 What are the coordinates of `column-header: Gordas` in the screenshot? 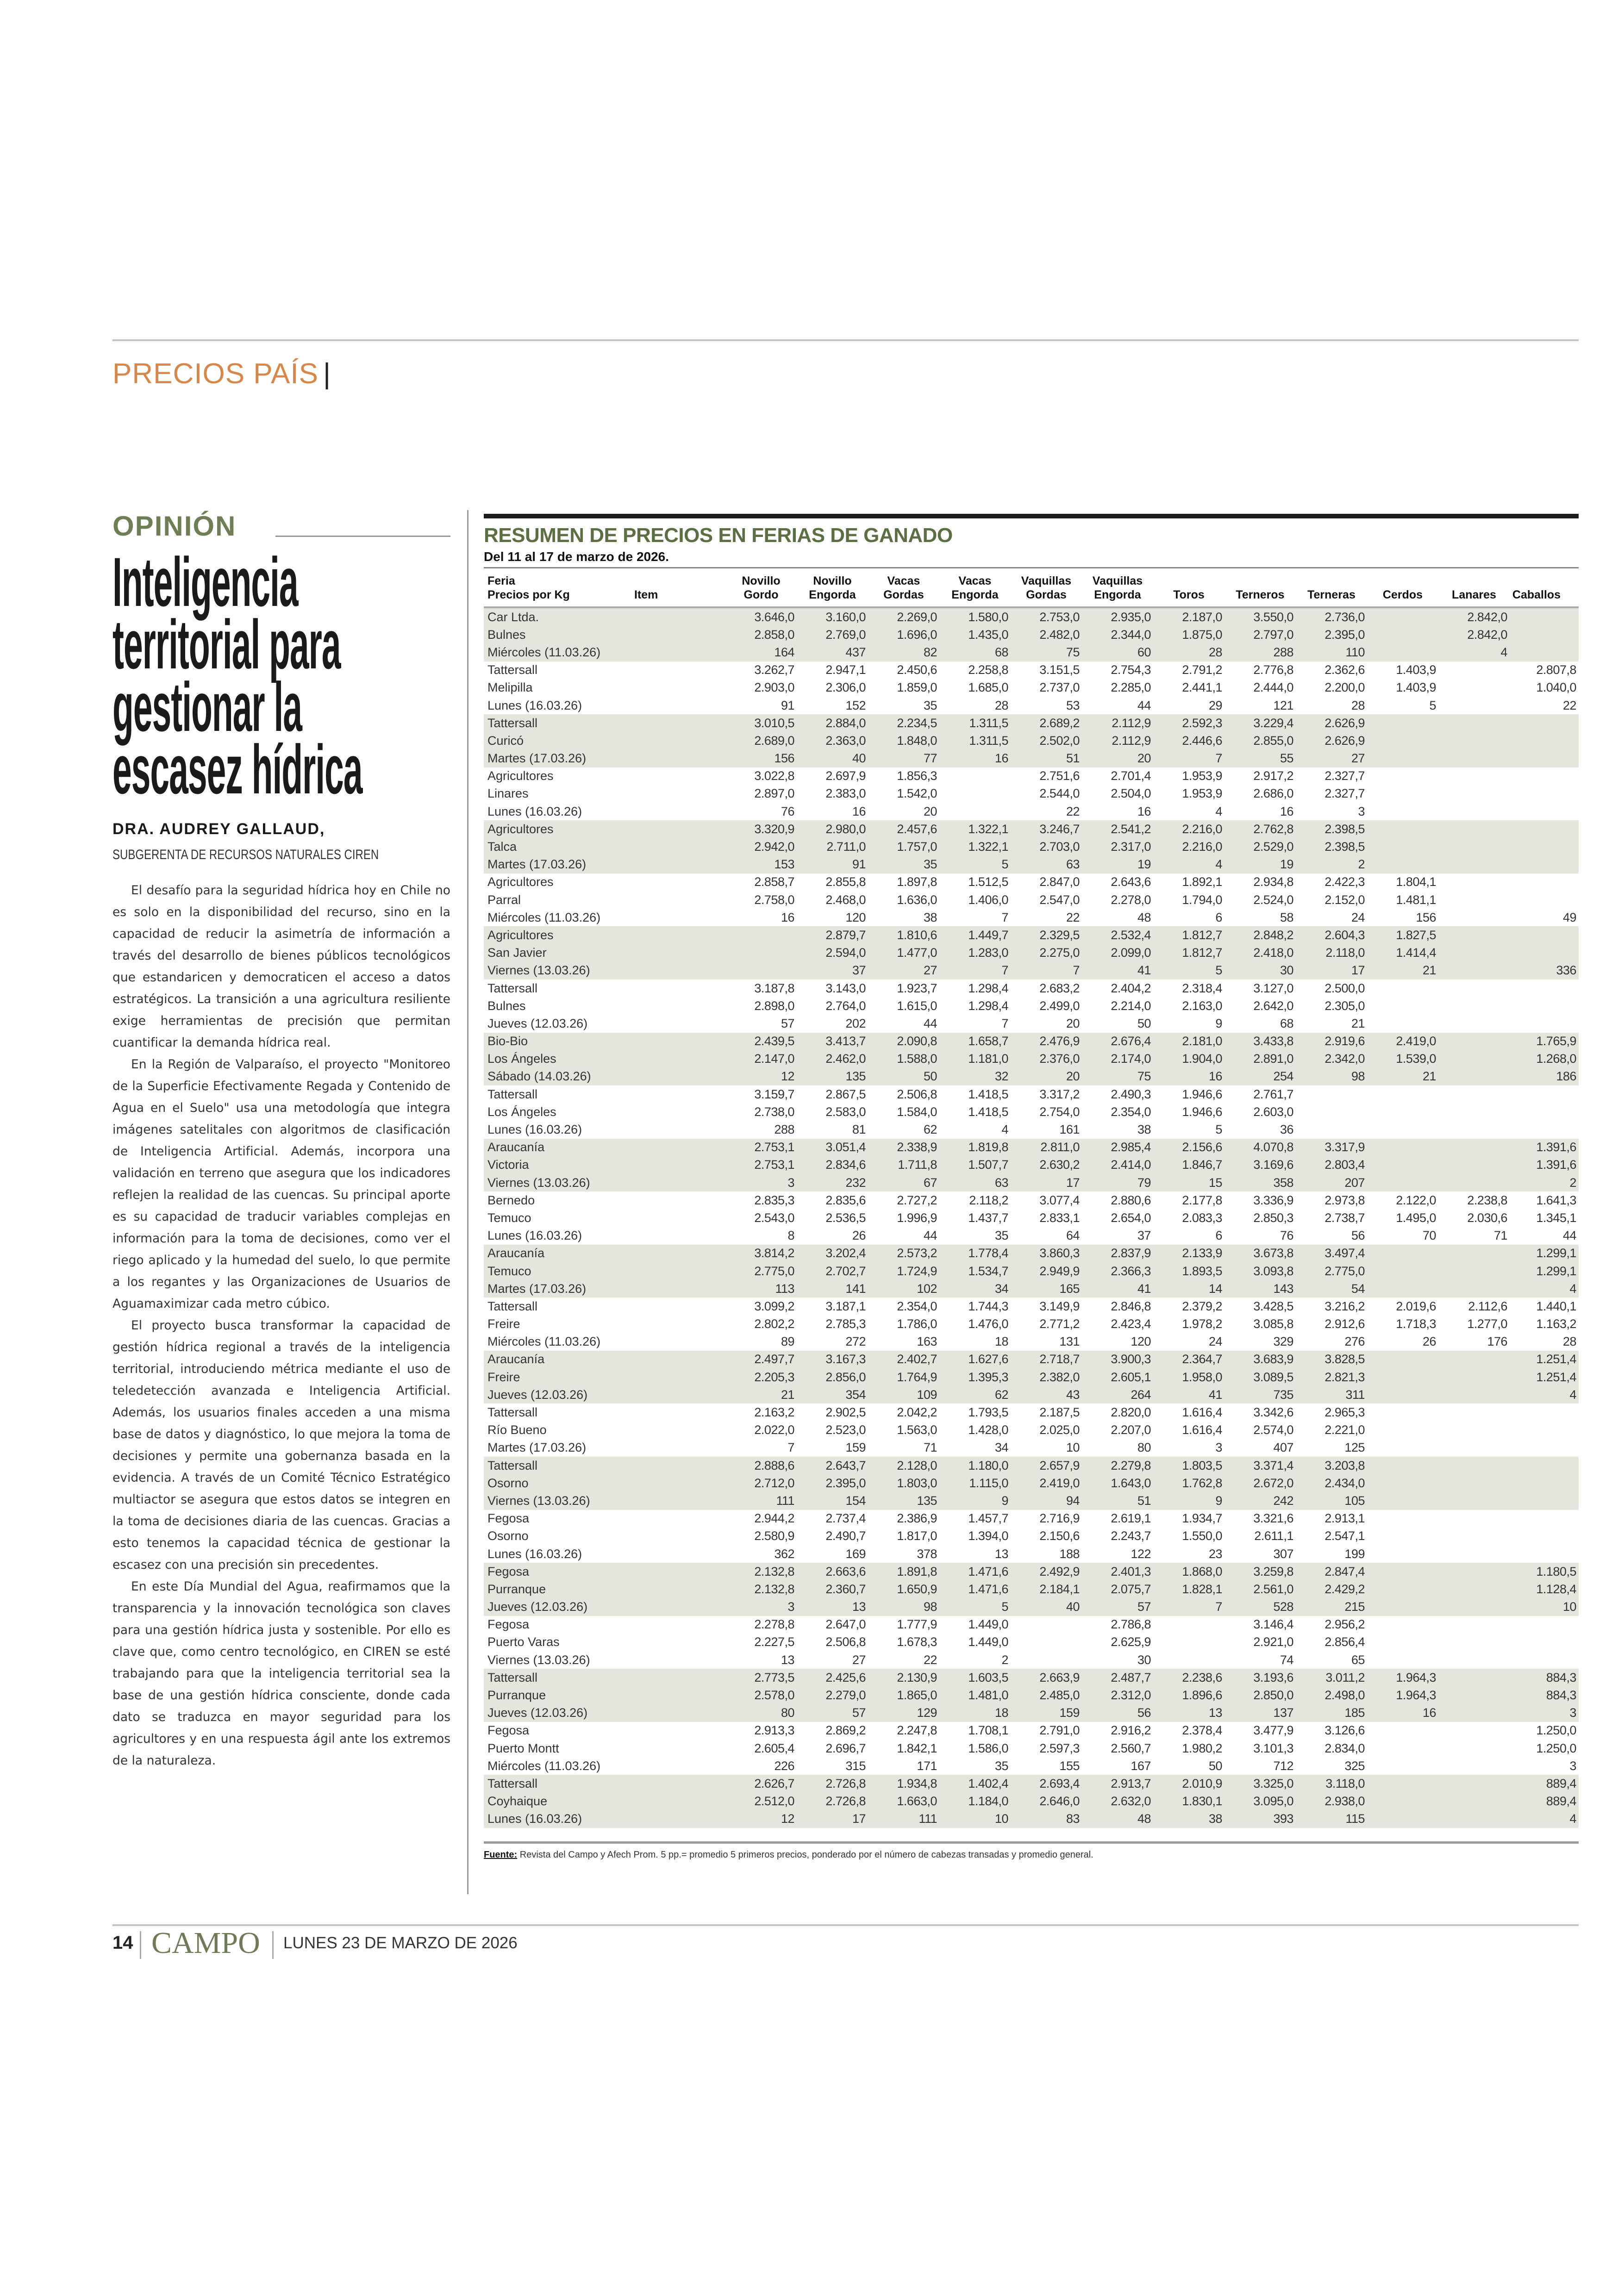 It's located at (1046, 594).